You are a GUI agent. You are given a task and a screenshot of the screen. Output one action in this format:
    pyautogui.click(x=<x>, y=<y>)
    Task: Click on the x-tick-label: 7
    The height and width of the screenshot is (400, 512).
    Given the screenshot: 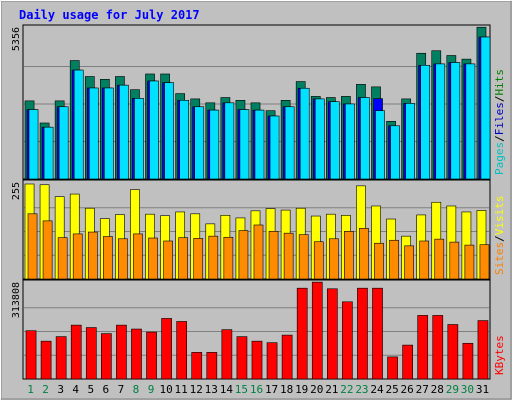 What is the action you would take?
    pyautogui.click(x=121, y=389)
    